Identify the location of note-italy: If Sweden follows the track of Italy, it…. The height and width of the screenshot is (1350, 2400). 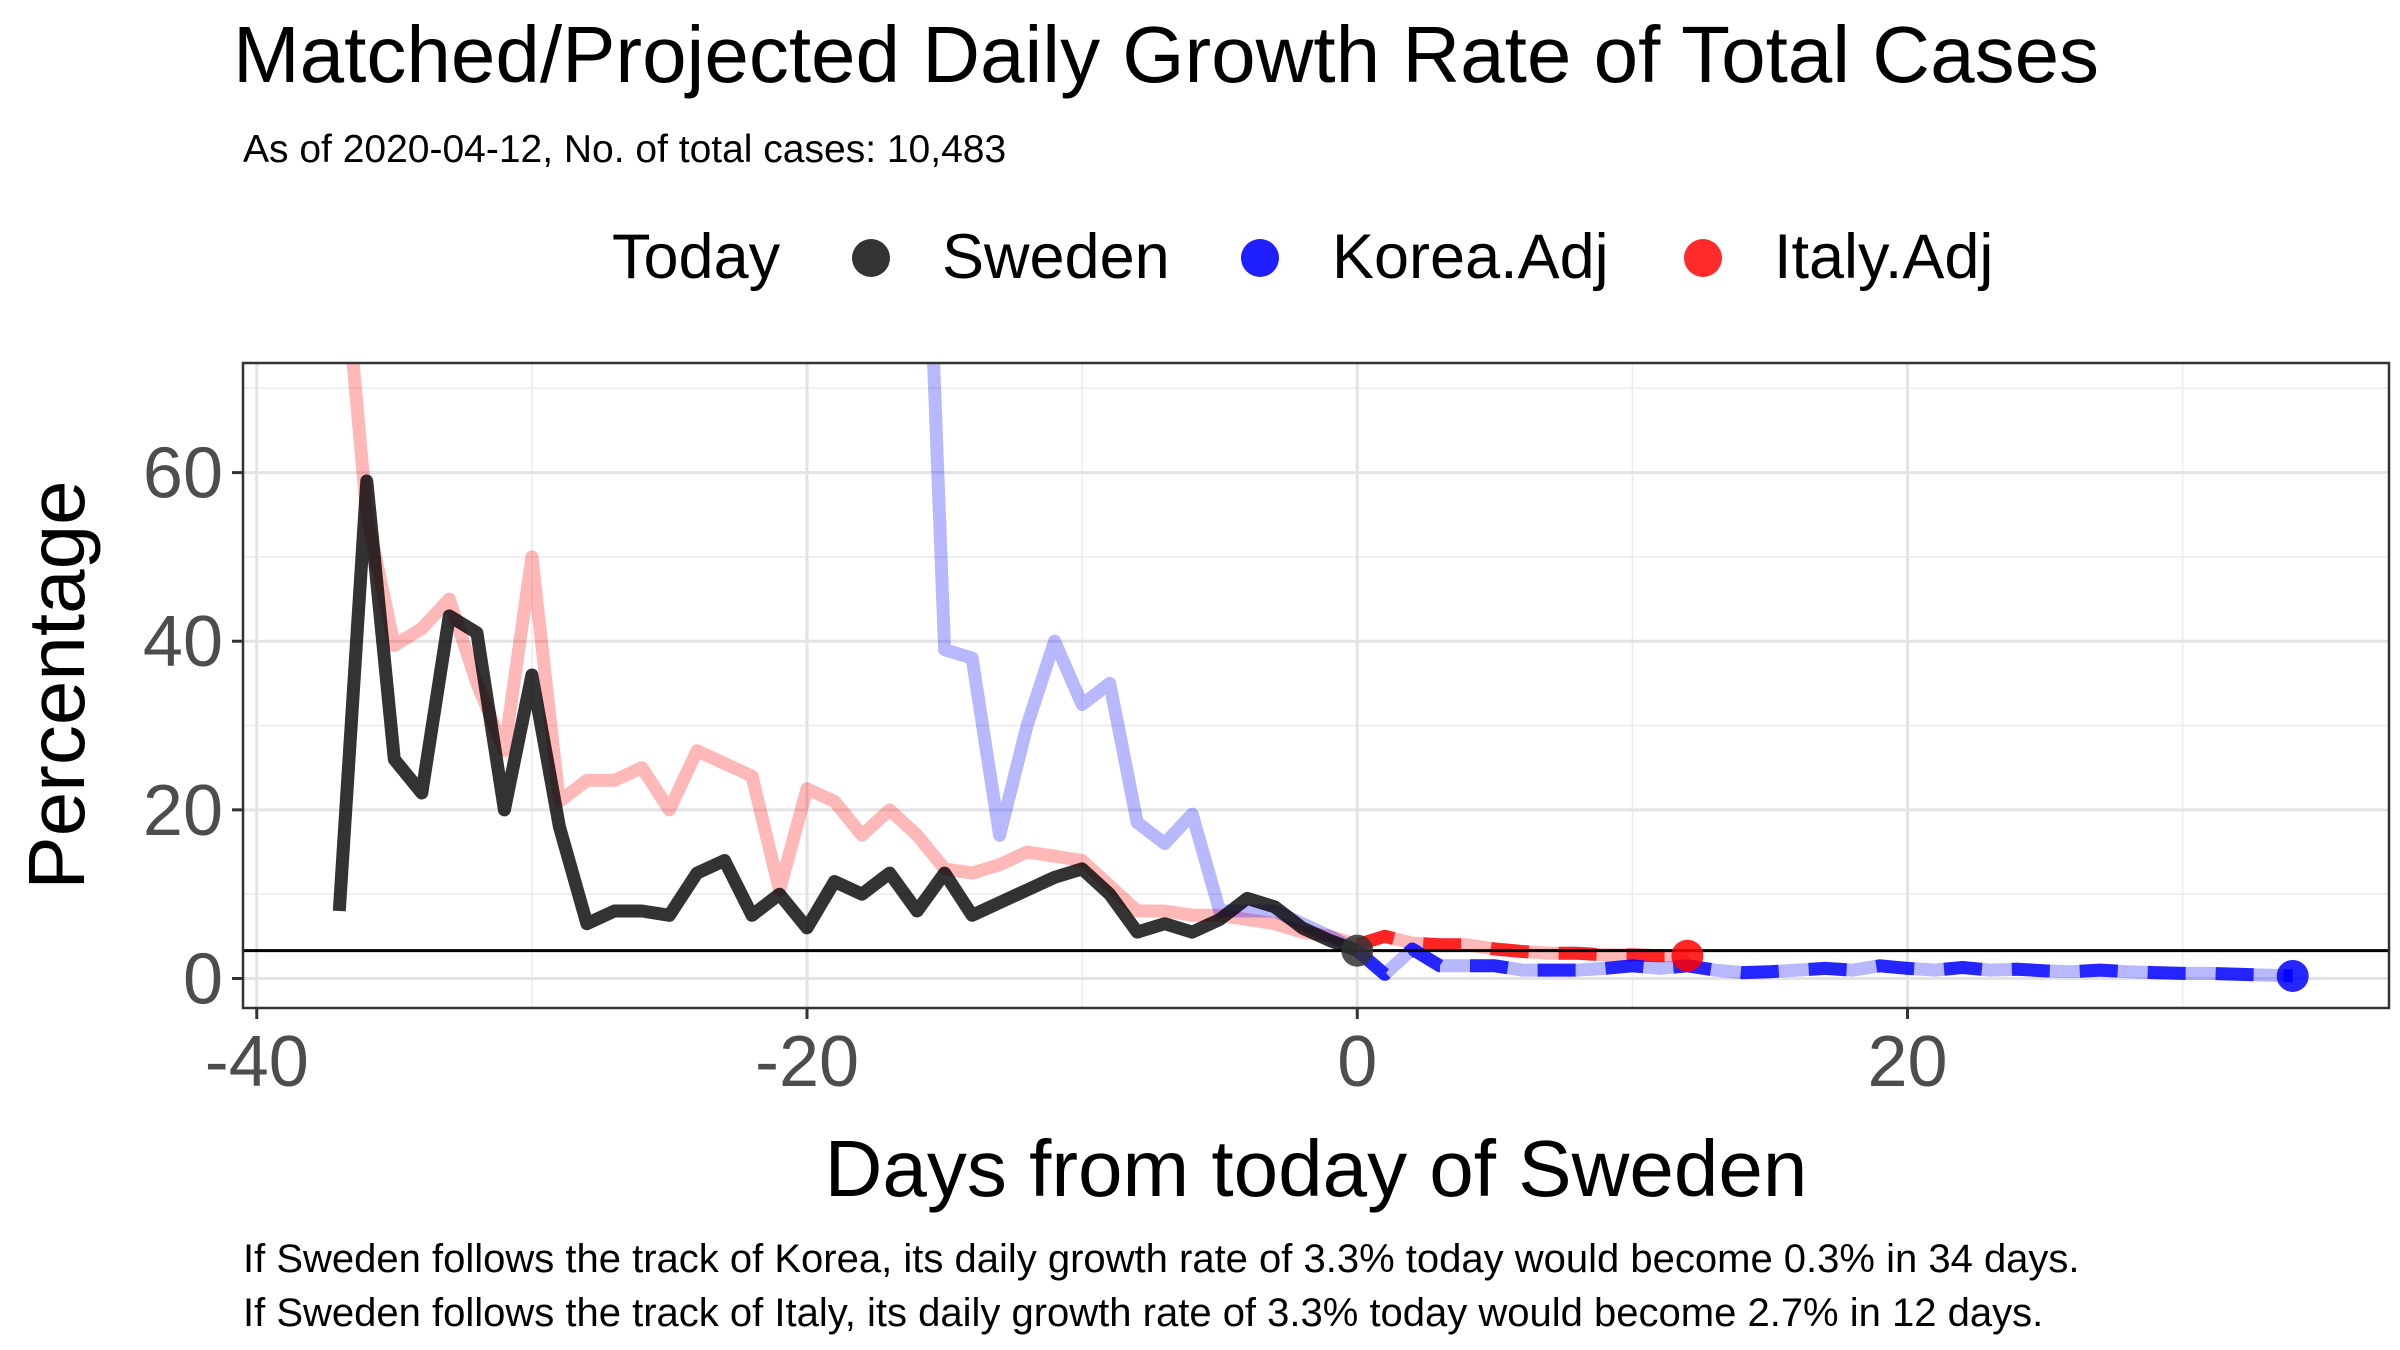
(1143, 1313).